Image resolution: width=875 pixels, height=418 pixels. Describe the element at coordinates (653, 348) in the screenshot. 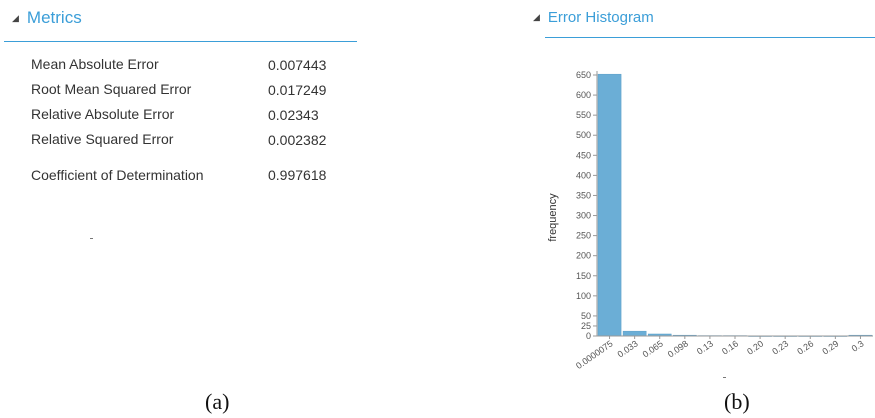

I see `x-tick-label: 0.065` at that location.